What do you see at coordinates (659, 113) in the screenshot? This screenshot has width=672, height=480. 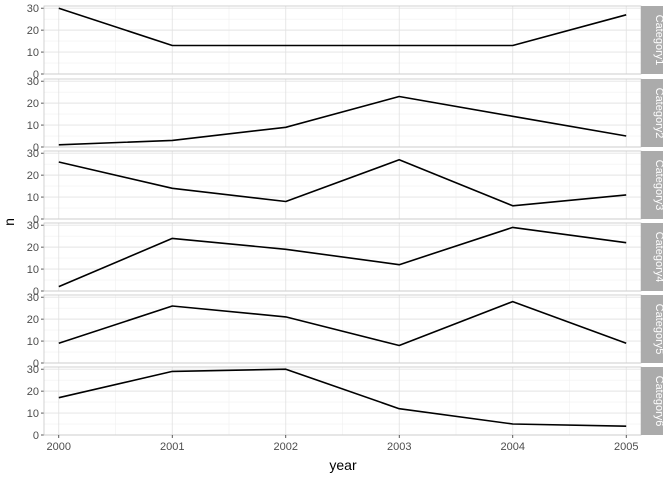 I see `facet-strip-label: Category2` at bounding box center [659, 113].